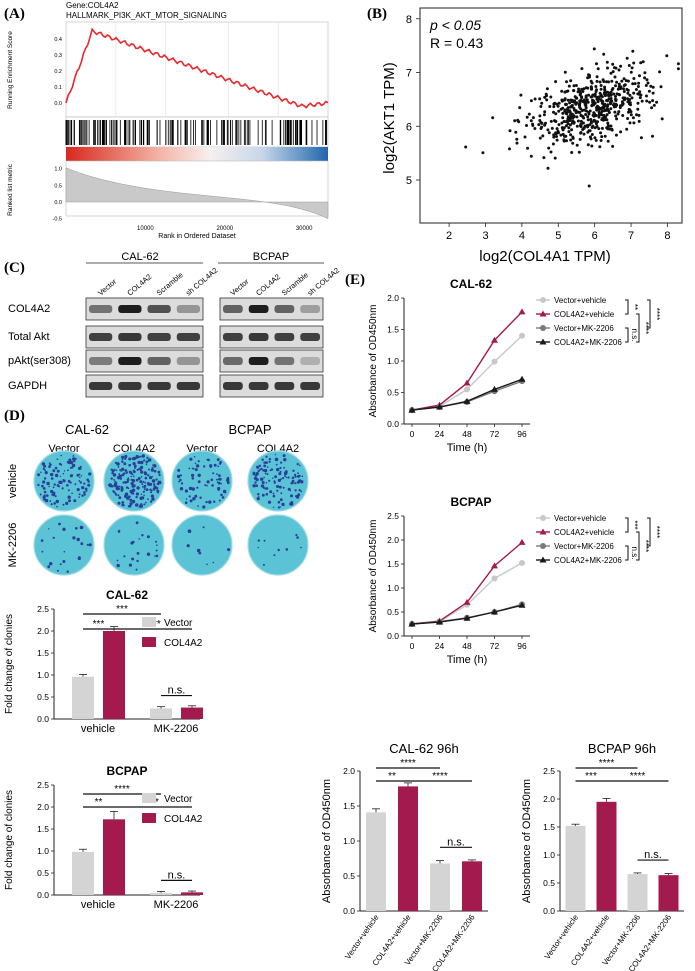 Image resolution: width=695 pixels, height=971 pixels. I want to click on cck8_bcpap-xtick-2: 48, so click(467, 646).